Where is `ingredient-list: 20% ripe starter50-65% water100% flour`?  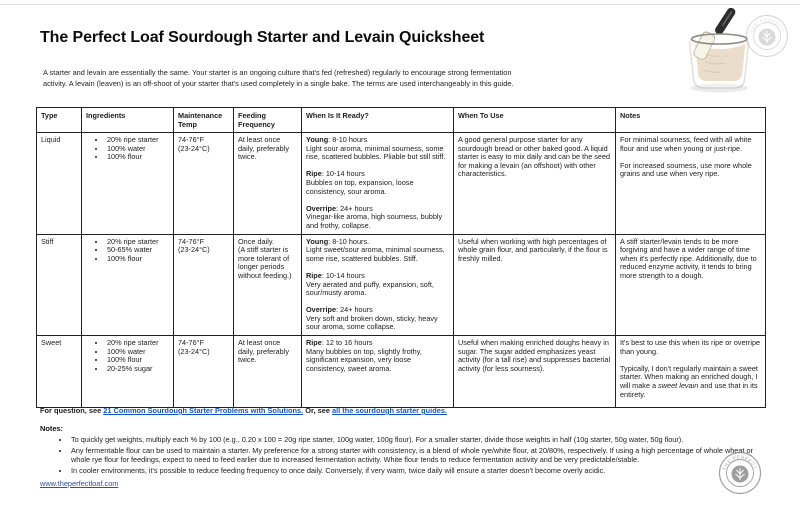
ingredient-list: 20% ripe starter50-65% water100% flour is located at coordinates (128, 250).